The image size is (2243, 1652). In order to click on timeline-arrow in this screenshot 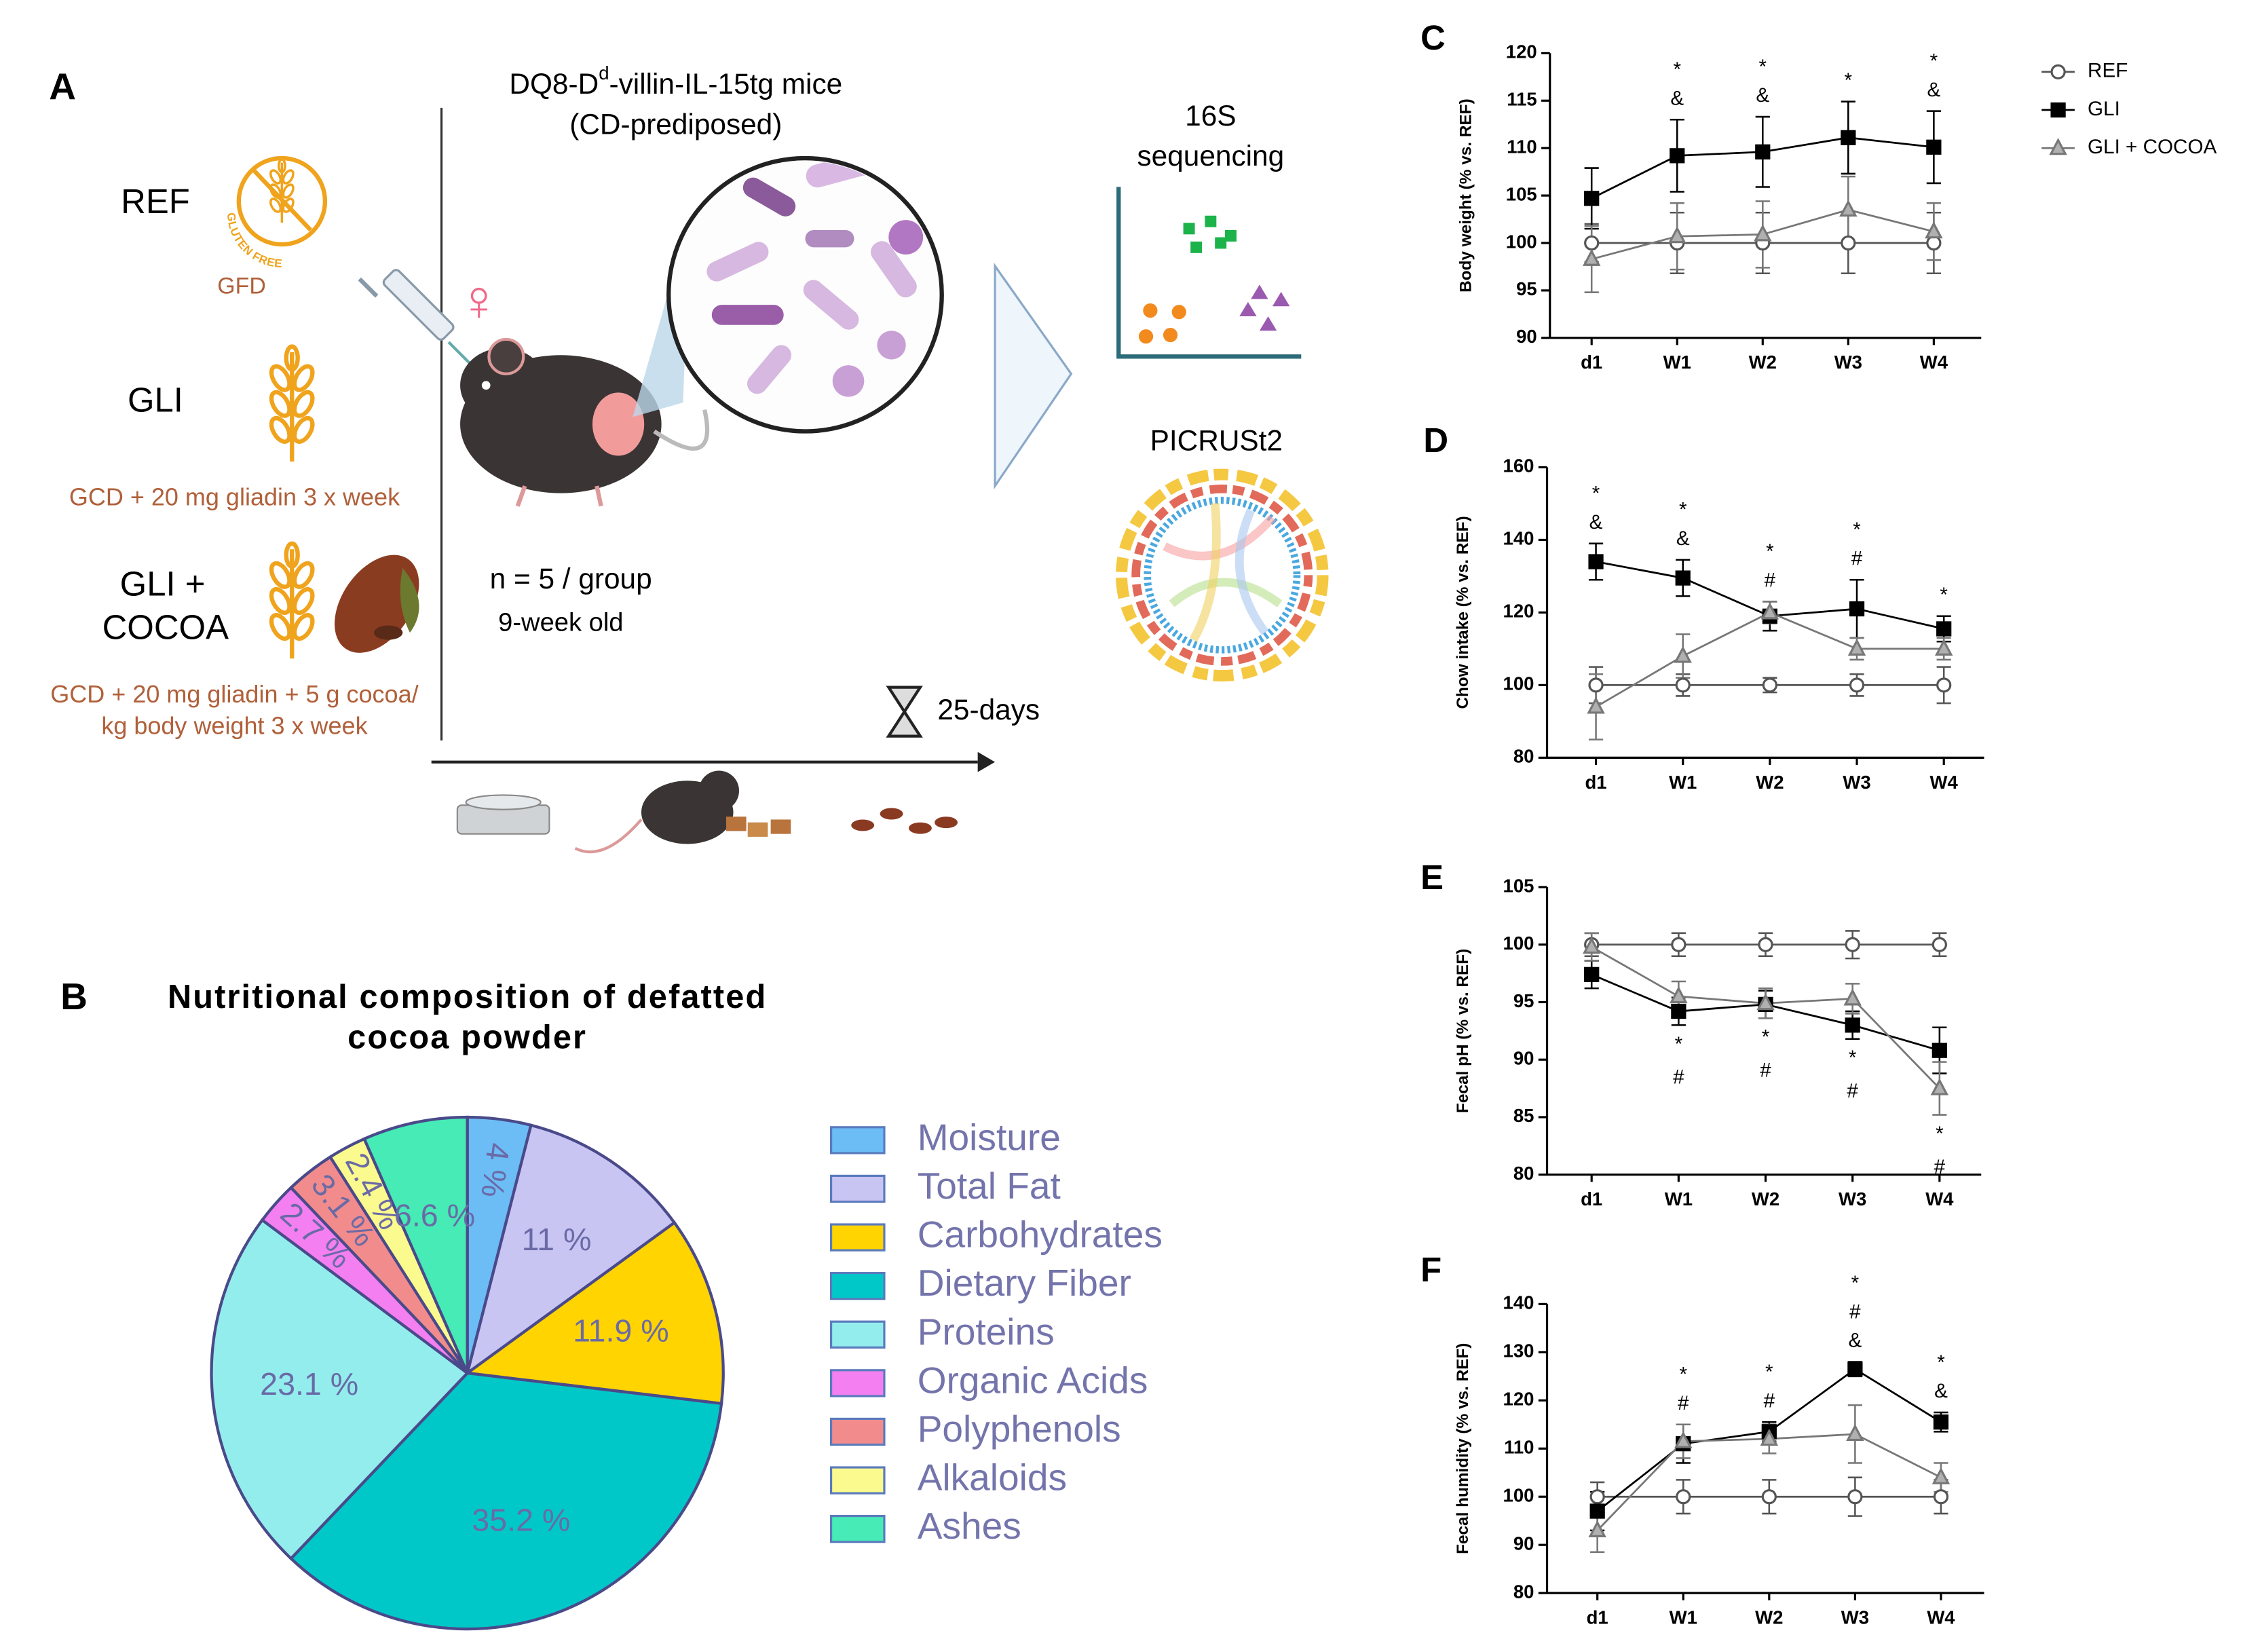, I will do `click(986, 761)`.